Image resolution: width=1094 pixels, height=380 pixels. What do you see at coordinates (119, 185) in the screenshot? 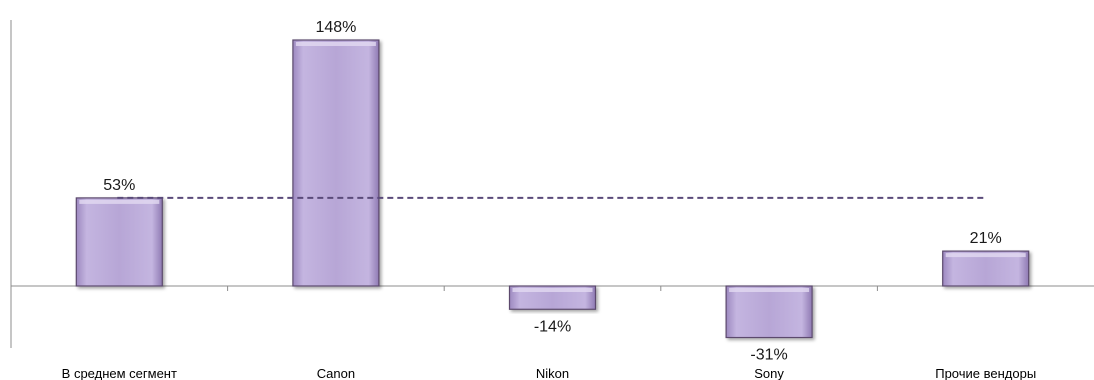
I see `data-label: 53%` at bounding box center [119, 185].